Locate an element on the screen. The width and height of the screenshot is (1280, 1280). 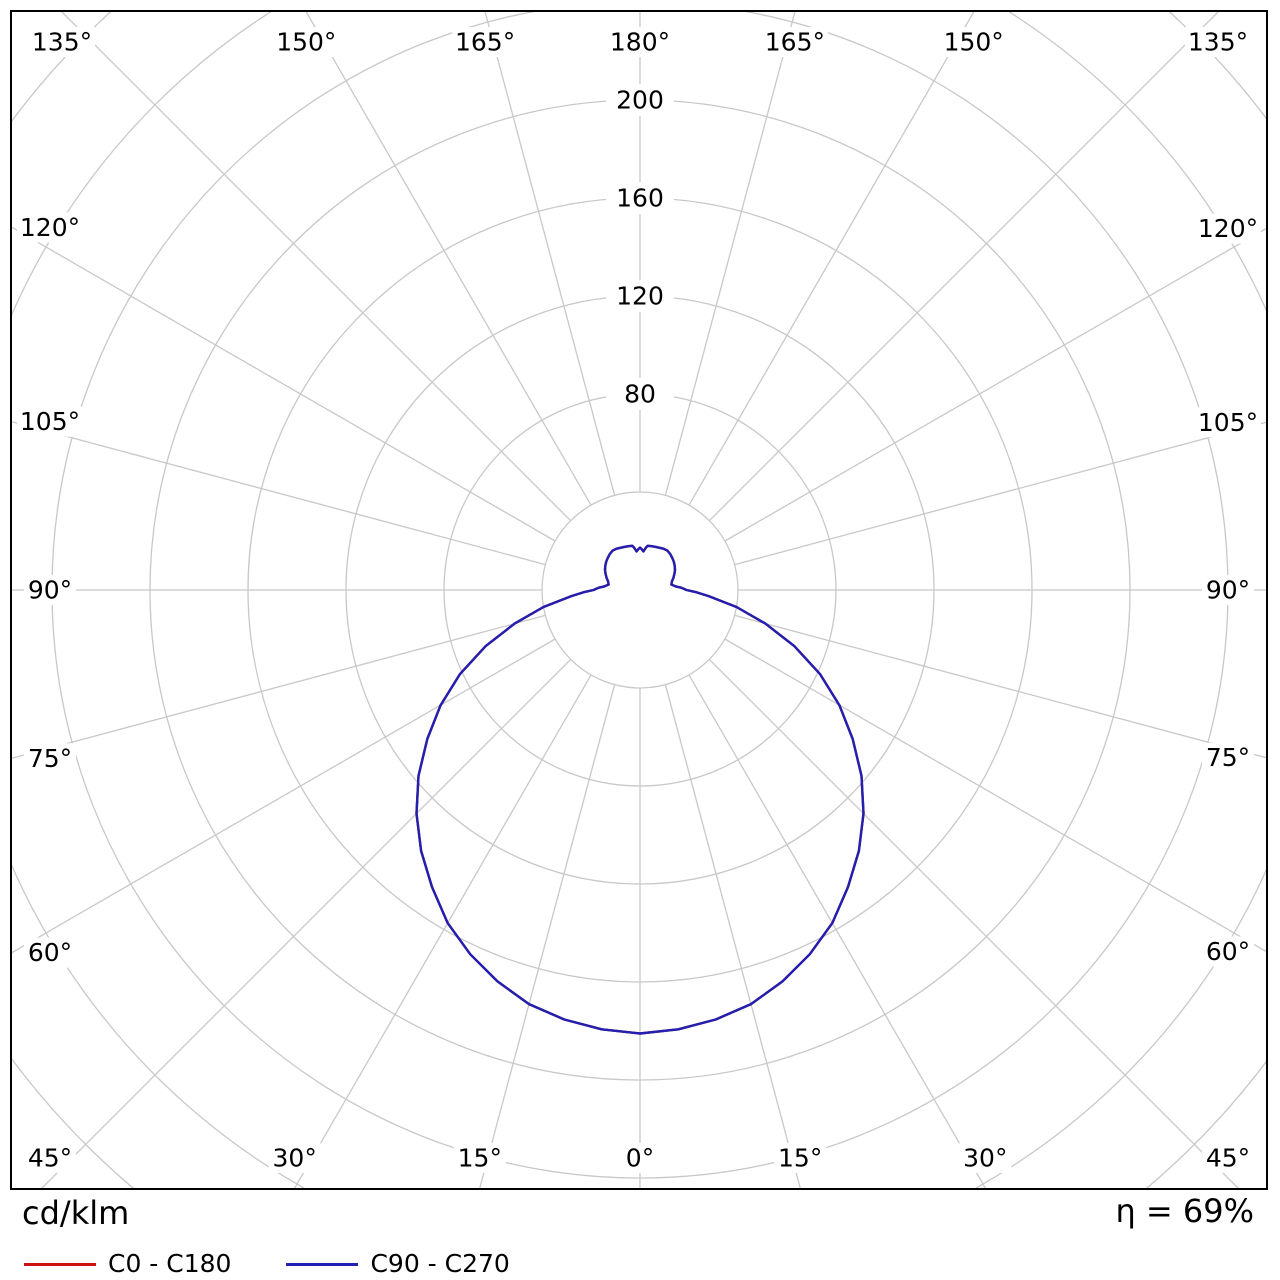
legend: C0 - C180 C90 - C270 is located at coordinates (267, 1264).